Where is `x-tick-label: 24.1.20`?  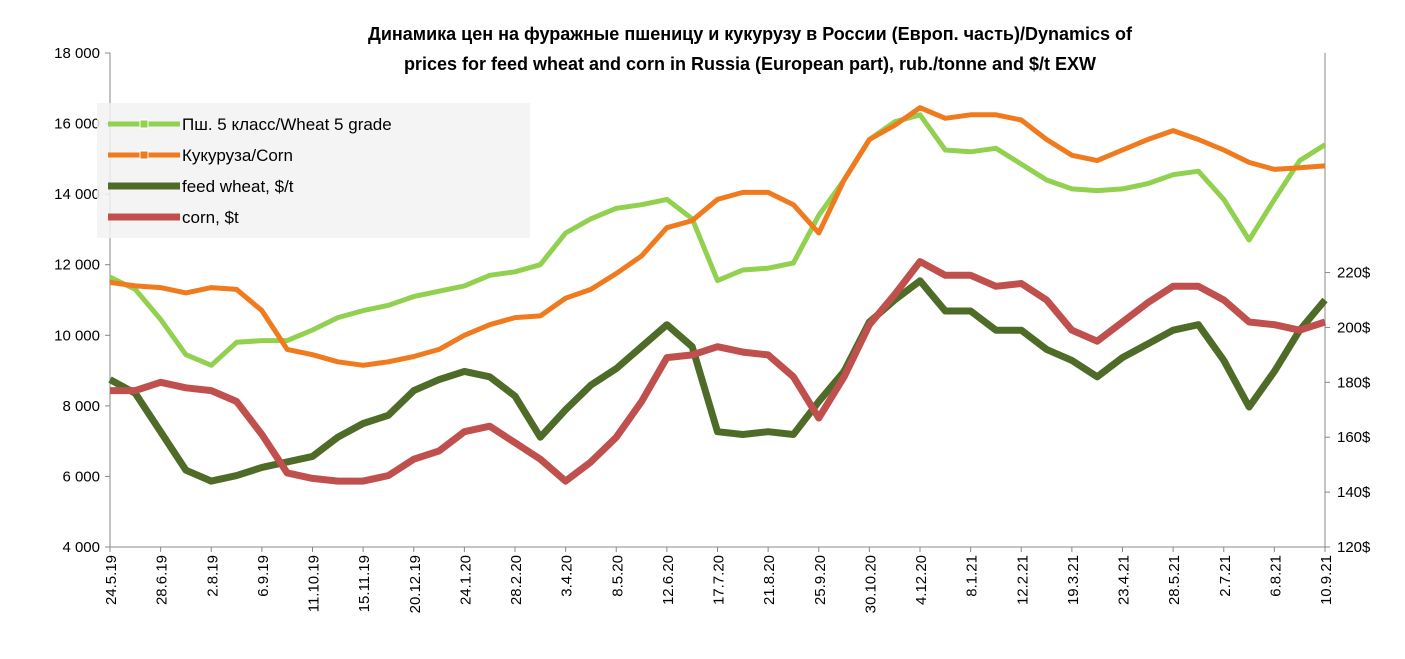 x-tick-label: 24.1.20 is located at coordinates (465, 580).